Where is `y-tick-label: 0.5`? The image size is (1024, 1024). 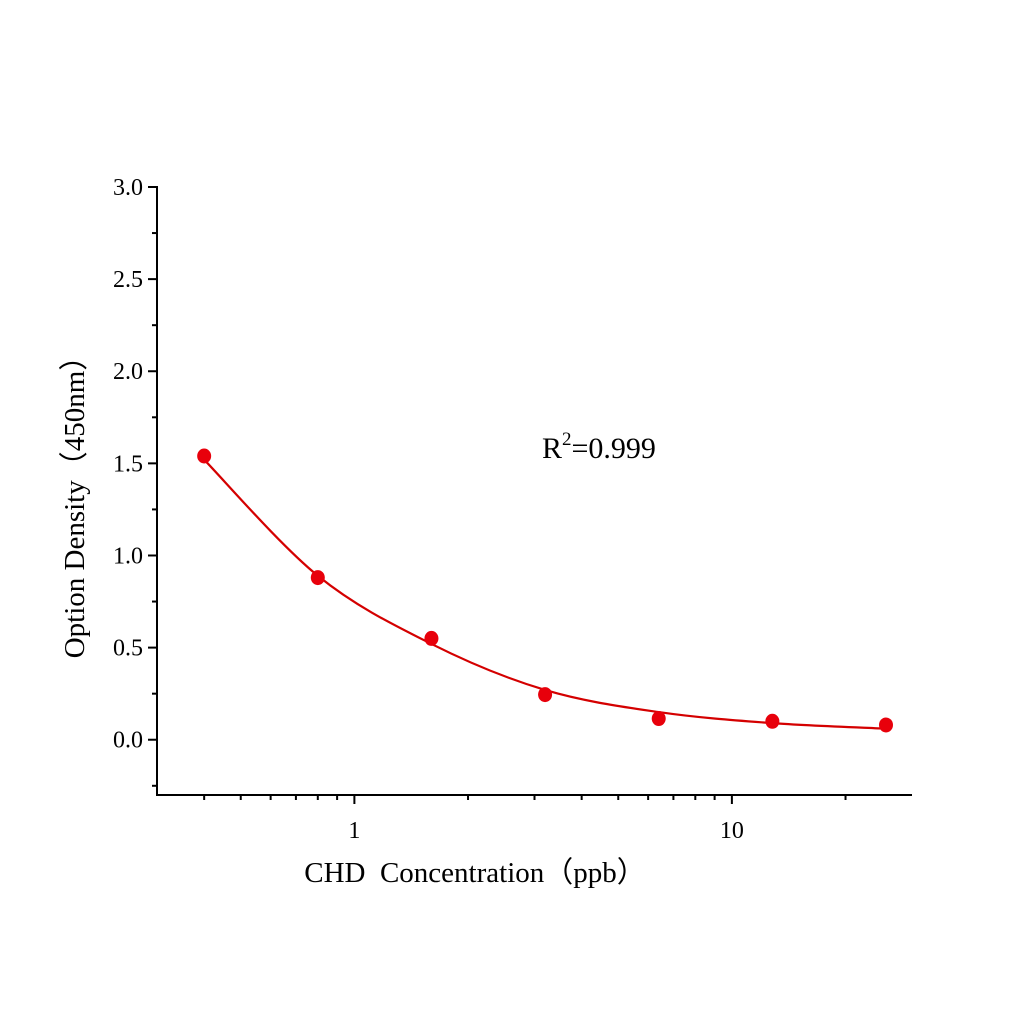
y-tick-label: 0.5 is located at coordinates (128, 649).